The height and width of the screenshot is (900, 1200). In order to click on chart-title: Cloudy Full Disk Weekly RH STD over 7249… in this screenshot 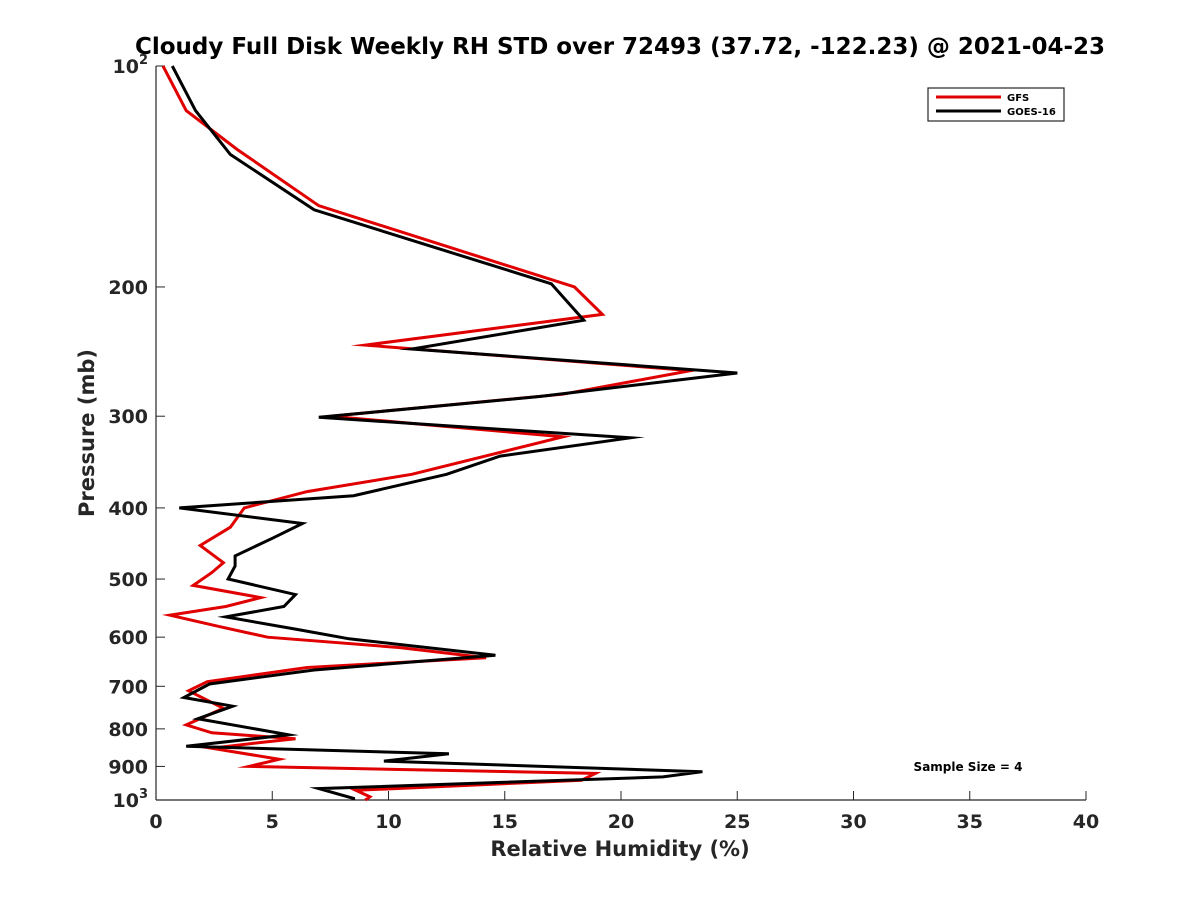, I will do `click(620, 47)`.